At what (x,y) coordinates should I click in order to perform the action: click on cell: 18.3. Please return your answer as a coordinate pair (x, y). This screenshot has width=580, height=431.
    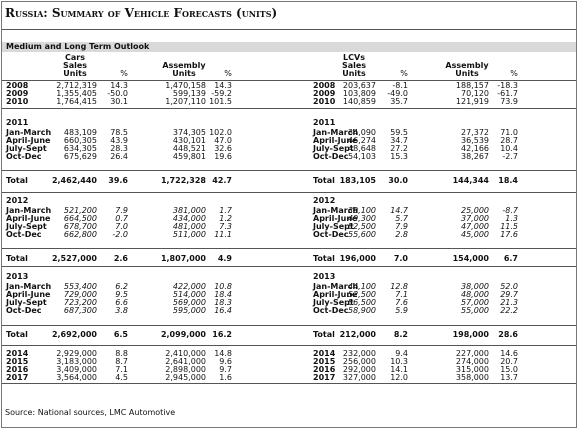
    Looking at the image, I should click on (223, 302).